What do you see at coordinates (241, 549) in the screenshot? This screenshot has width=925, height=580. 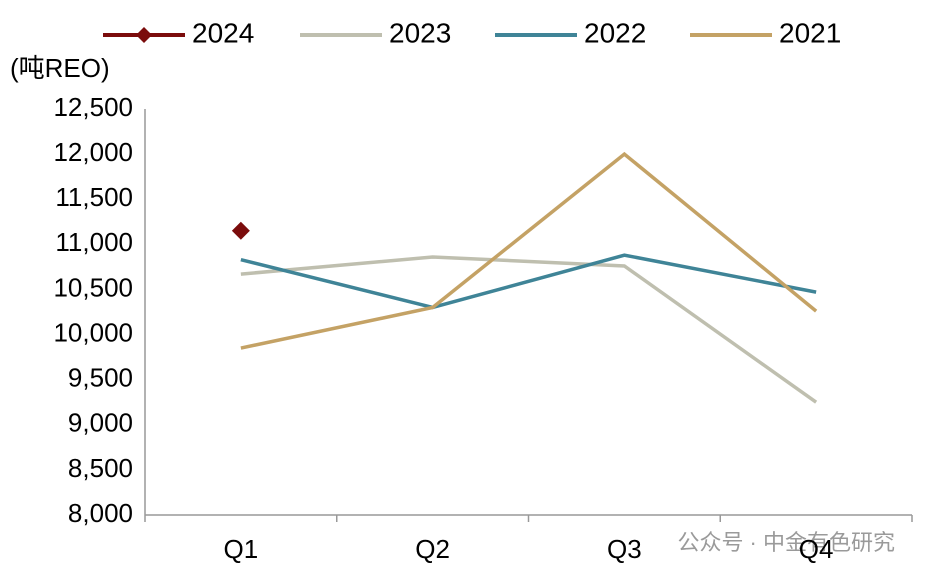 I see `x-tick-label: Q1` at bounding box center [241, 549].